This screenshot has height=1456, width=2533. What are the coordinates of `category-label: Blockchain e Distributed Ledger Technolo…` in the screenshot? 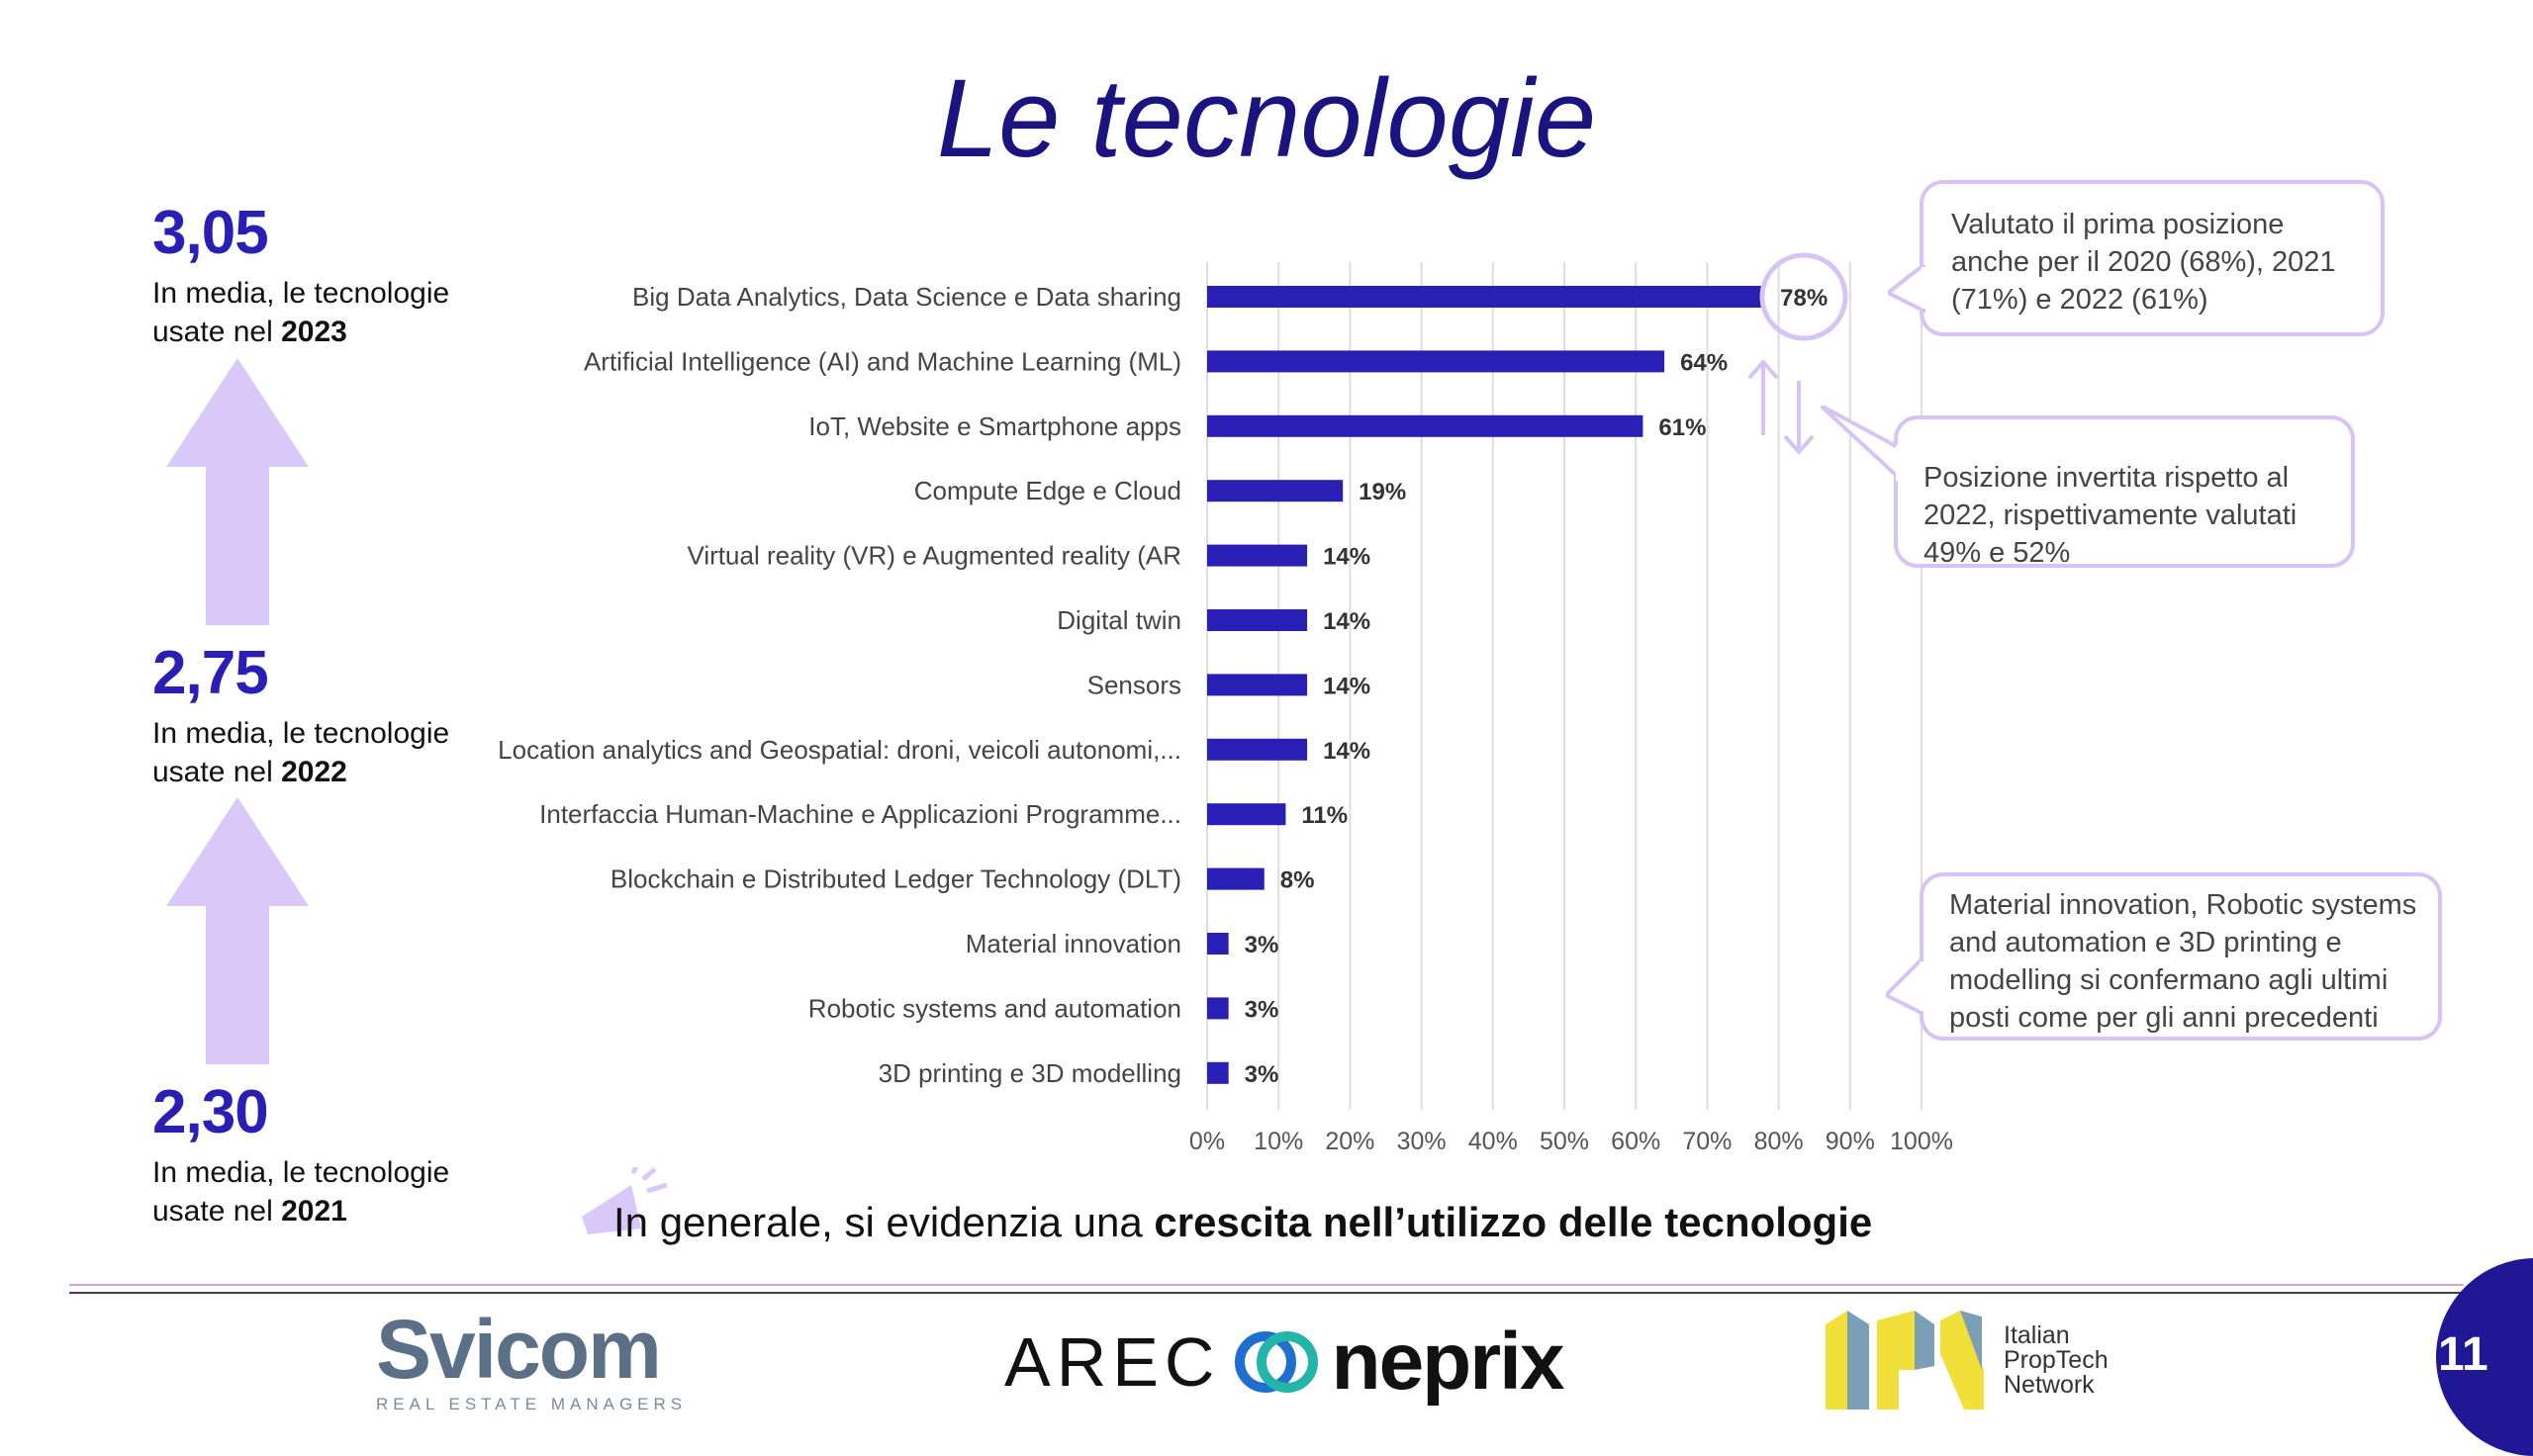 It's located at (895, 879).